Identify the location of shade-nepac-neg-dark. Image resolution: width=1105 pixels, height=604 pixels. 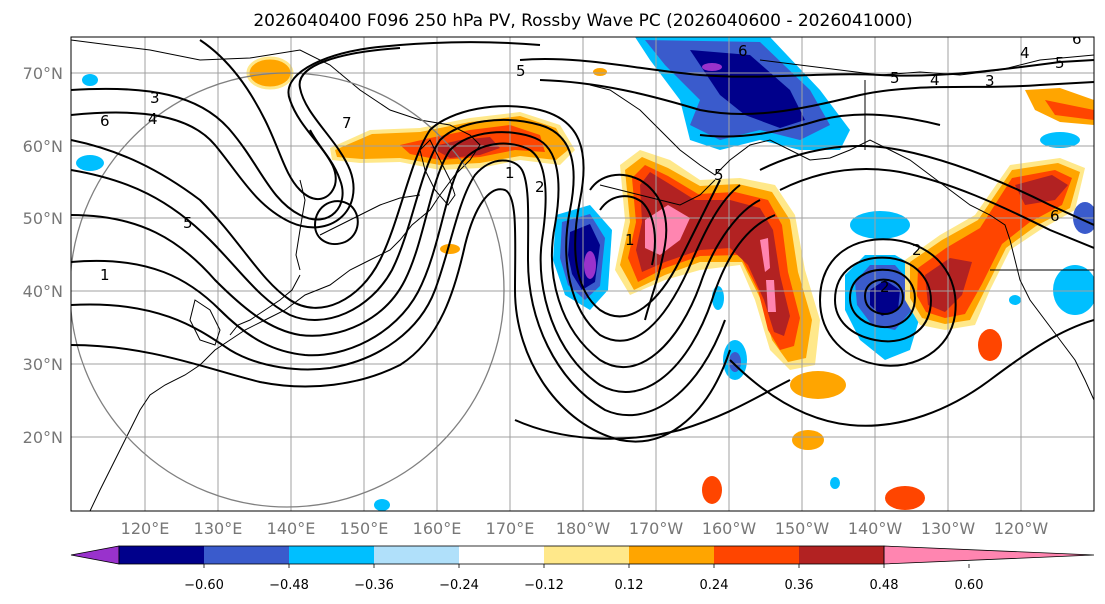
(885, 298).